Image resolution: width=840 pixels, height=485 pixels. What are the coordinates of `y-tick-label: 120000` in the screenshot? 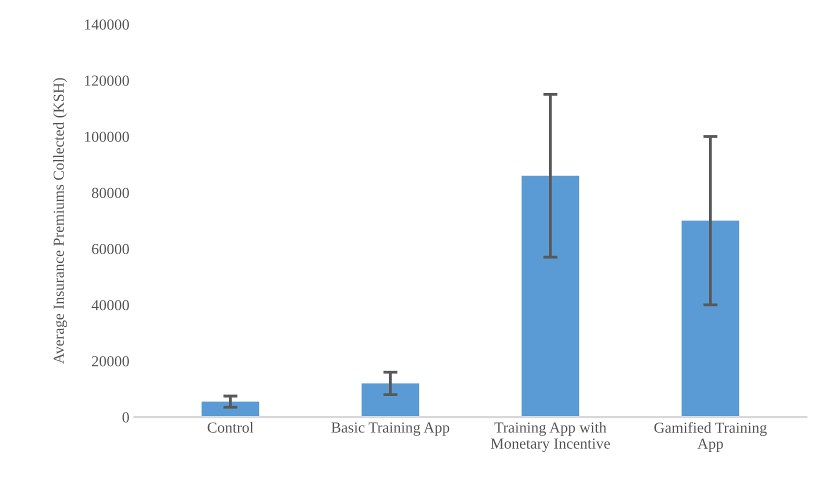 It's located at (107, 81).